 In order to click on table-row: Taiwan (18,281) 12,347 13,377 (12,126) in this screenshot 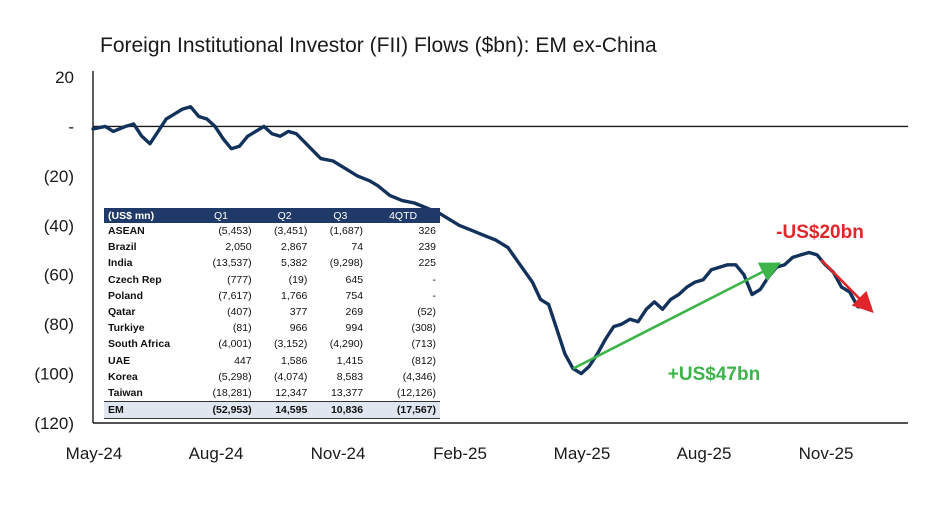, I will do `click(272, 393)`.